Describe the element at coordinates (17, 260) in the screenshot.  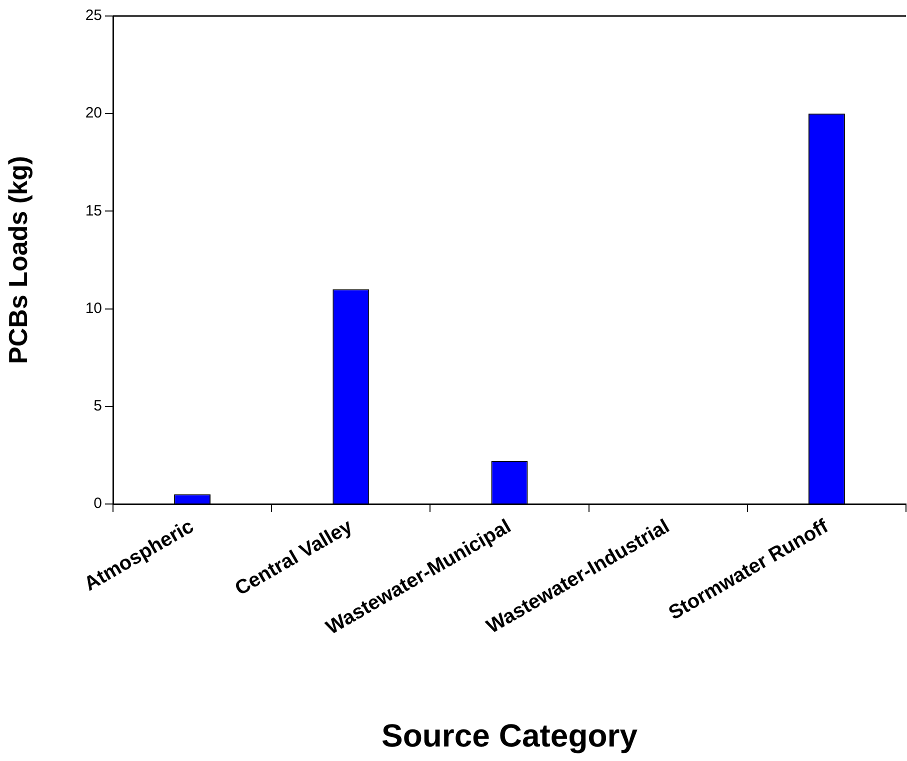
I see `y-axis-title: PCBs Loads (kg)` at that location.